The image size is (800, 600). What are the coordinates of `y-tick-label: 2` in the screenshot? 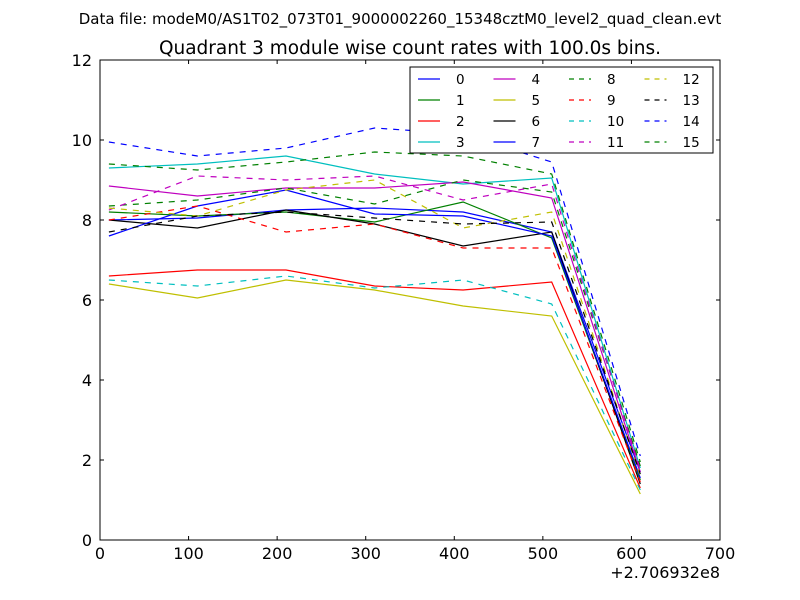 It's located at (87, 460).